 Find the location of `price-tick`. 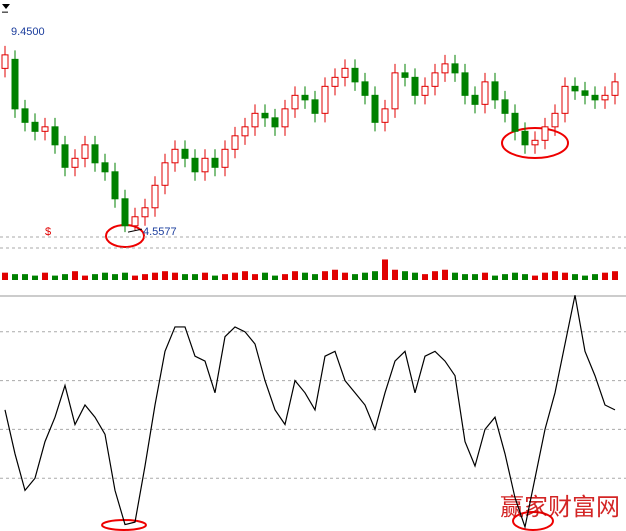

price-tick is located at coordinates (135, 230).